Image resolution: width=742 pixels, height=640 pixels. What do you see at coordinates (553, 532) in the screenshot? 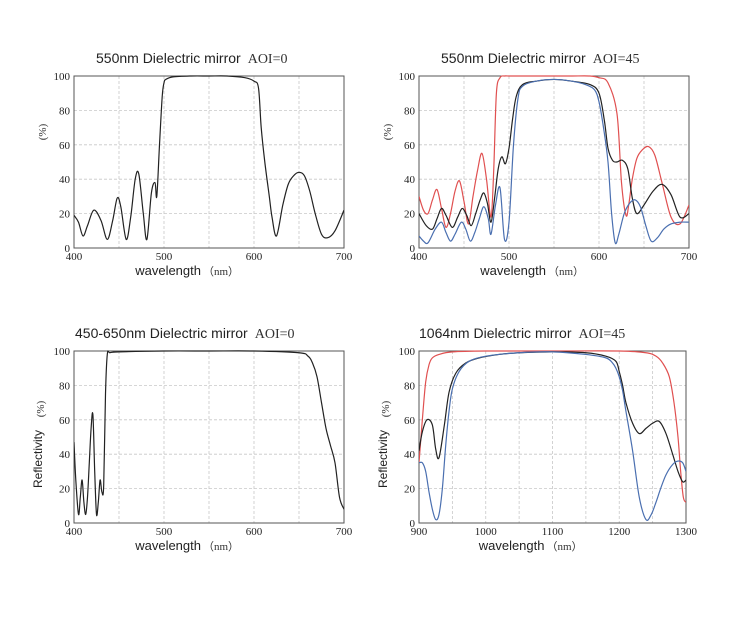
I see `x-tick-label: 1100` at bounding box center [553, 532].